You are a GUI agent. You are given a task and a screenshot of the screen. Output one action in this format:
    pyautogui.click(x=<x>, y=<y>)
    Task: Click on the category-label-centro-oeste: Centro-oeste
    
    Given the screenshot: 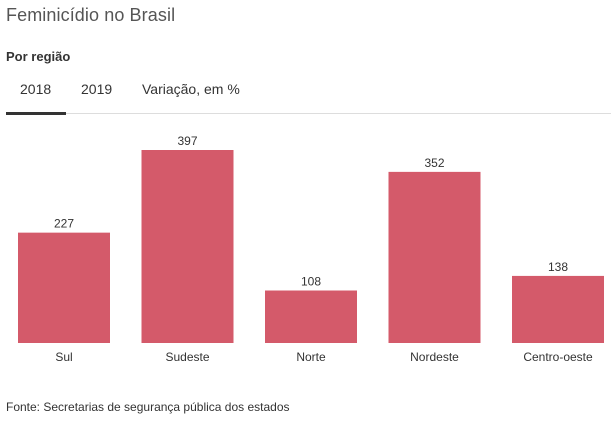 What is the action you would take?
    pyautogui.click(x=558, y=357)
    